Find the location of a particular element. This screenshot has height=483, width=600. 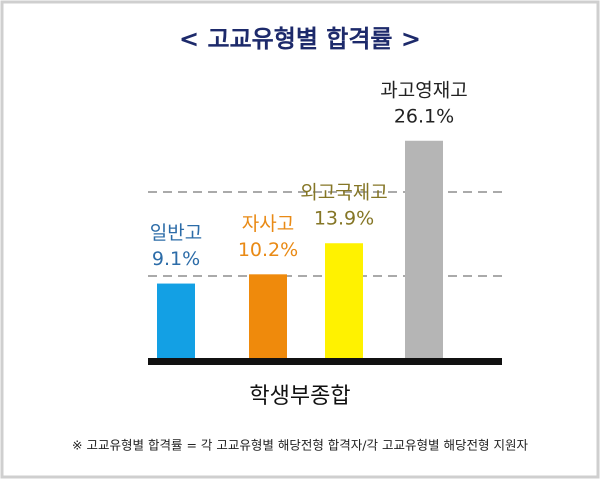

category-label: 자사고 is located at coordinates (268, 224).